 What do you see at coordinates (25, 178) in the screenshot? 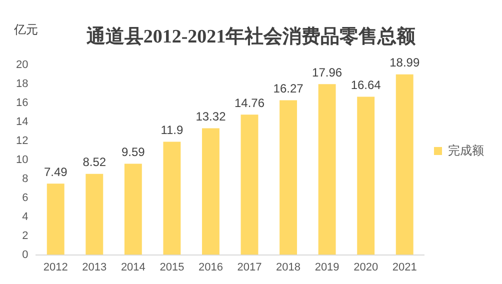
I see `y-tick-label: 8` at bounding box center [25, 178].